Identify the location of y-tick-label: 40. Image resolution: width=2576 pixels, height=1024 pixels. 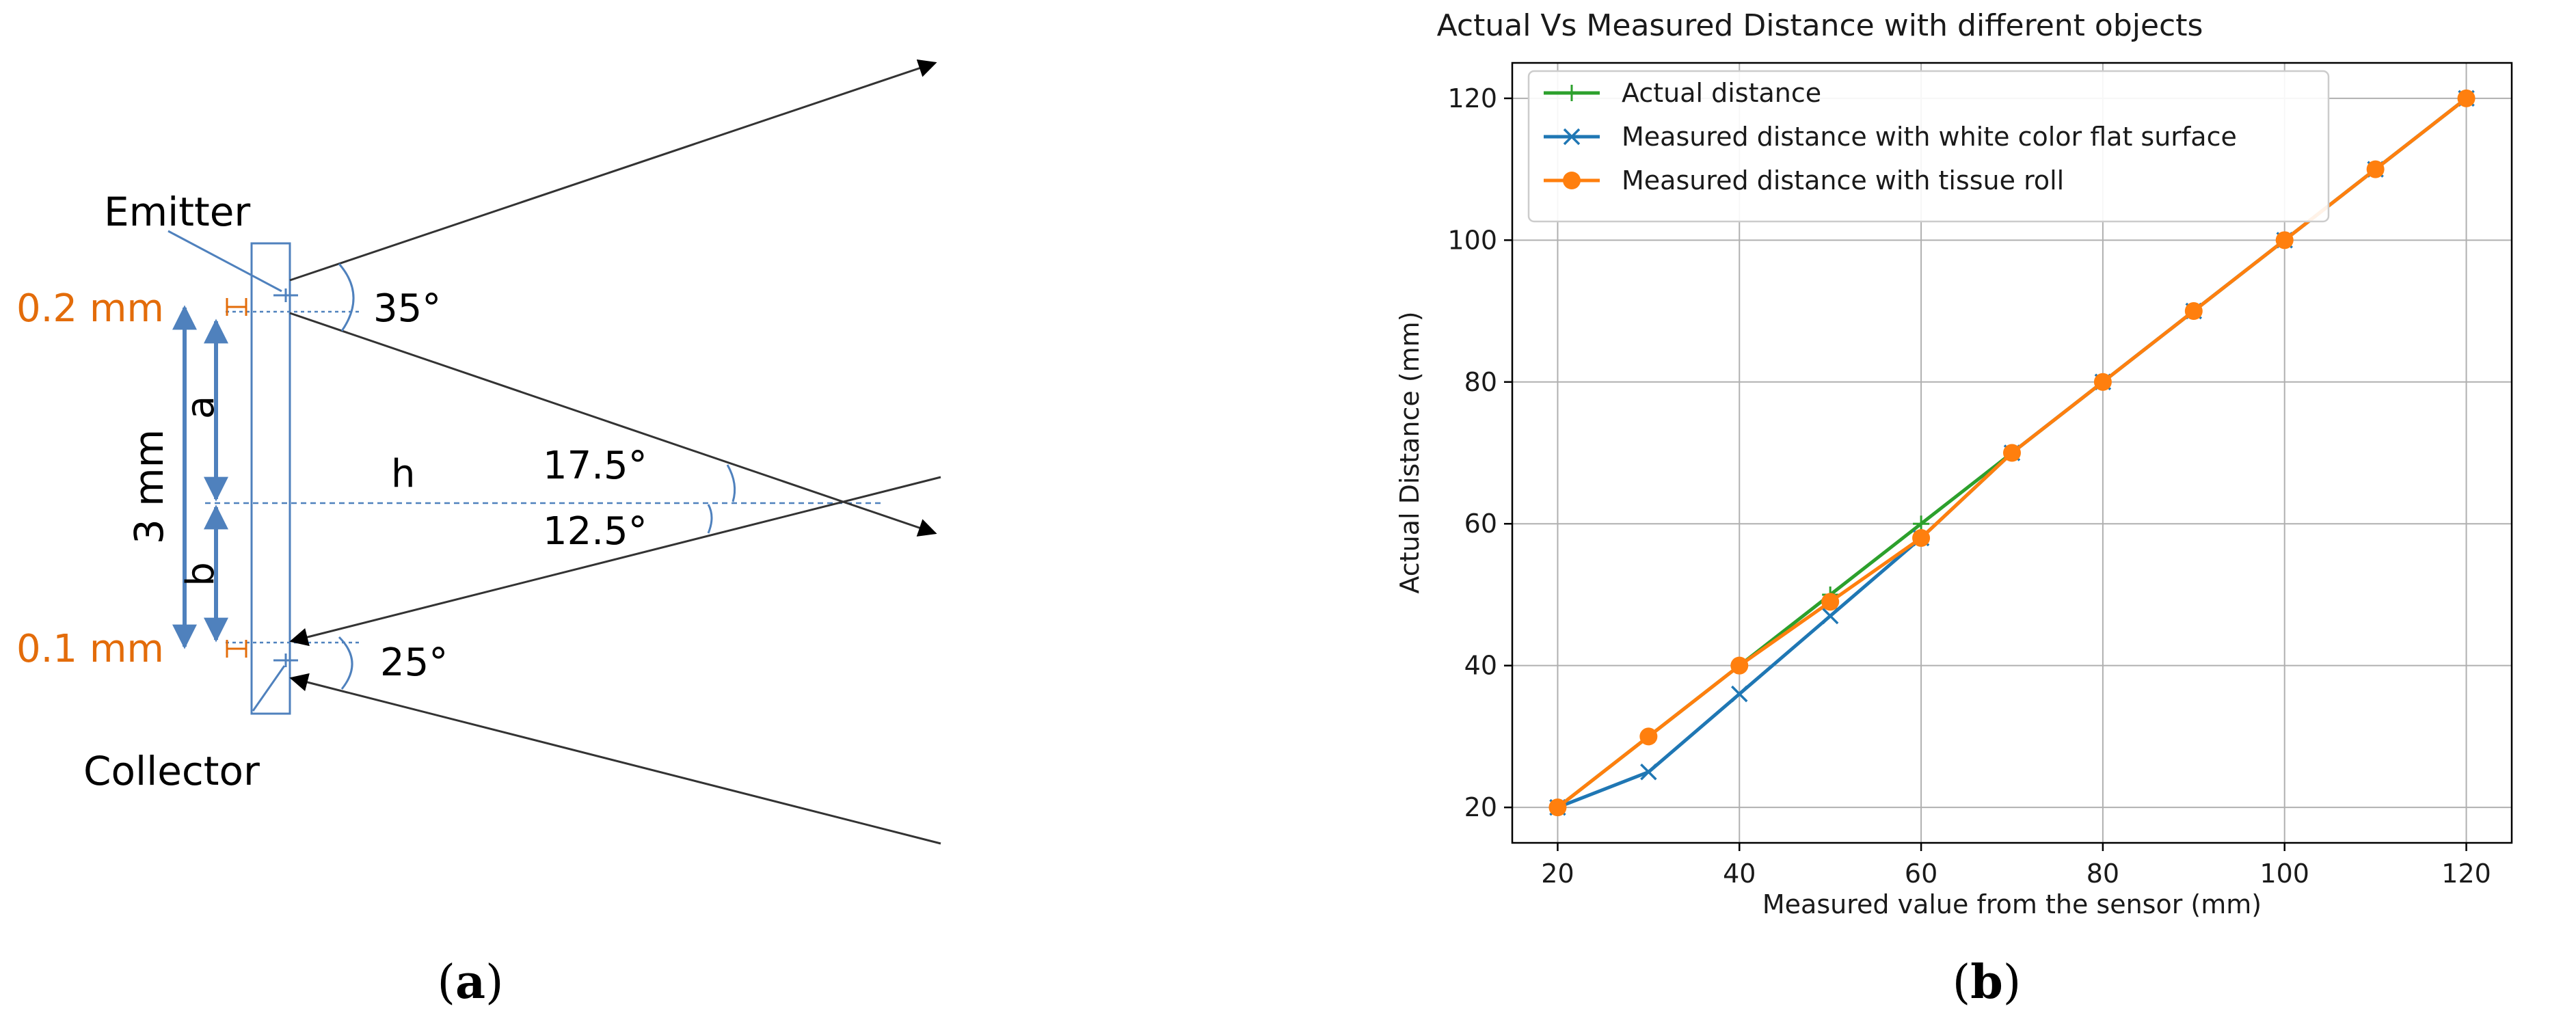
(1480, 666).